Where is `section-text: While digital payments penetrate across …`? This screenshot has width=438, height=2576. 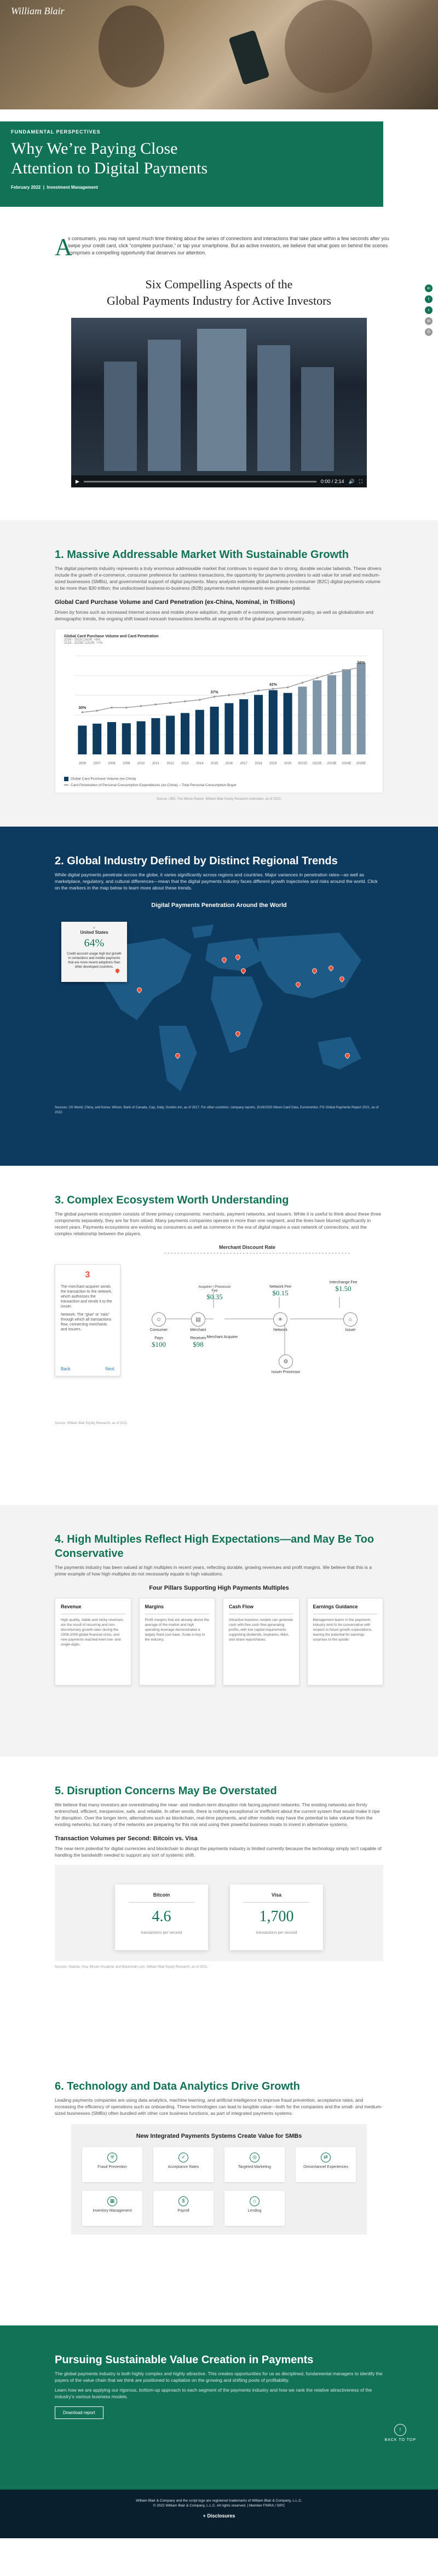
section-text: While digital payments penetrate across … is located at coordinates (216, 881).